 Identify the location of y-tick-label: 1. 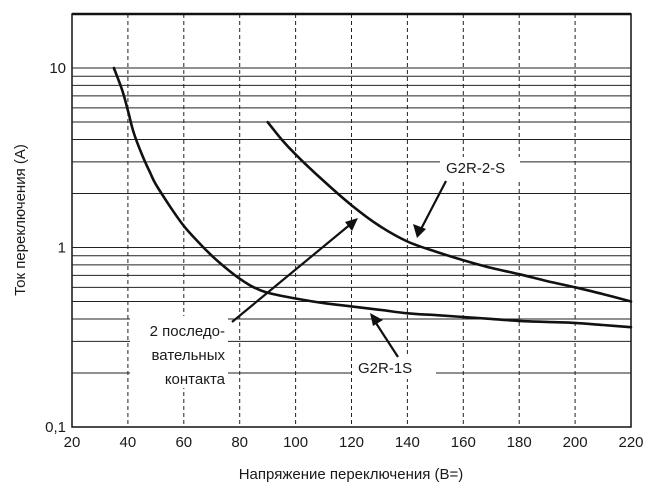
(62, 248).